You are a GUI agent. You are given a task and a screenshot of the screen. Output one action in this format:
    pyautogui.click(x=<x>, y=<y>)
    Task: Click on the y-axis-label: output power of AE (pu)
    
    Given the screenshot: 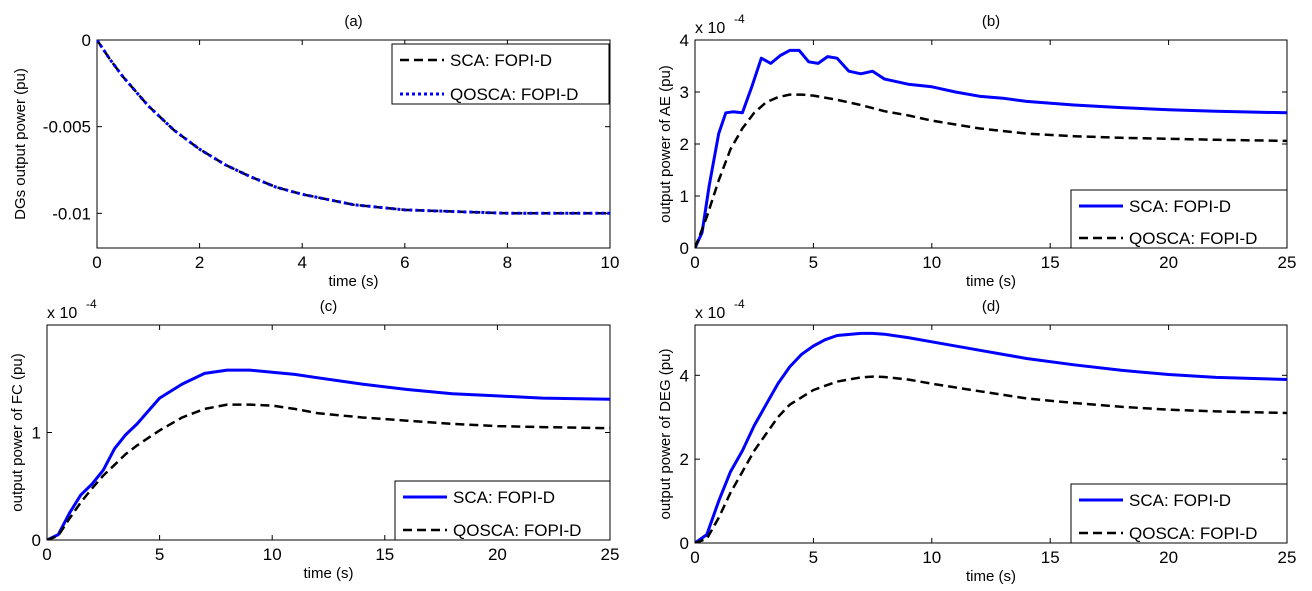 What is the action you would take?
    pyautogui.click(x=665, y=144)
    